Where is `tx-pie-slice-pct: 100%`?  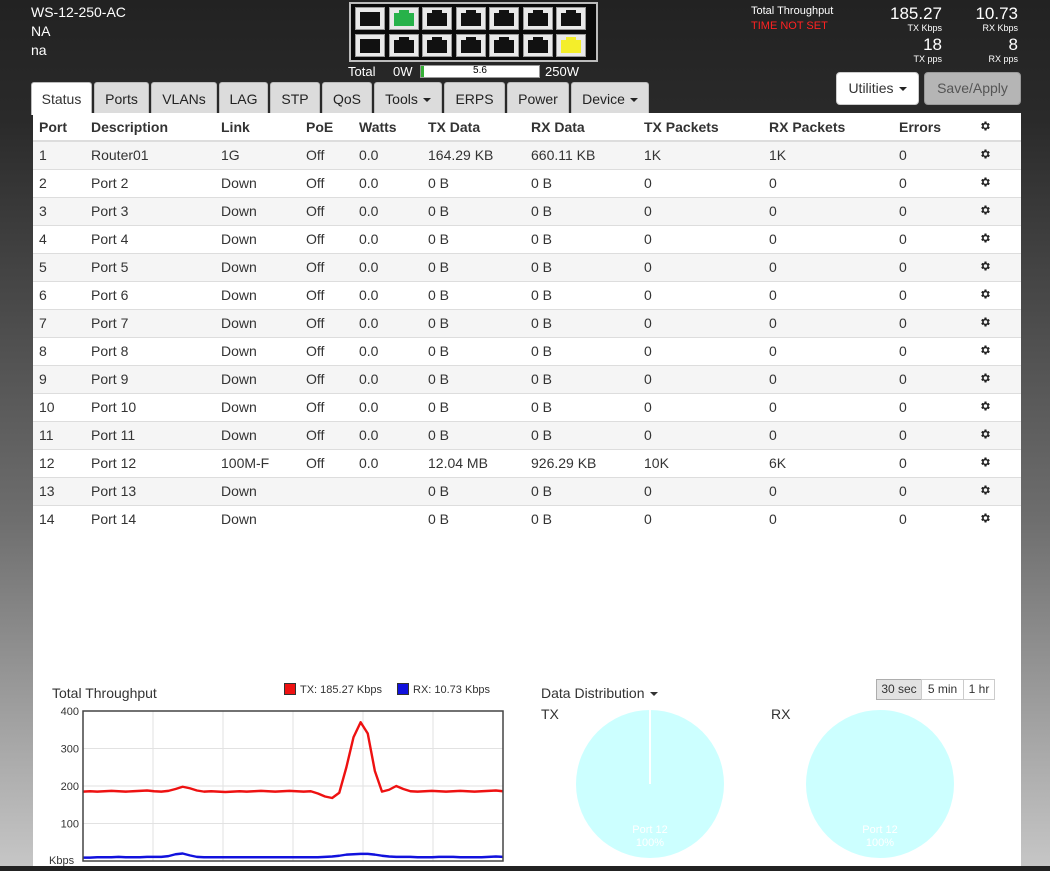
tx-pie-slice-pct: 100% is located at coordinates (650, 843).